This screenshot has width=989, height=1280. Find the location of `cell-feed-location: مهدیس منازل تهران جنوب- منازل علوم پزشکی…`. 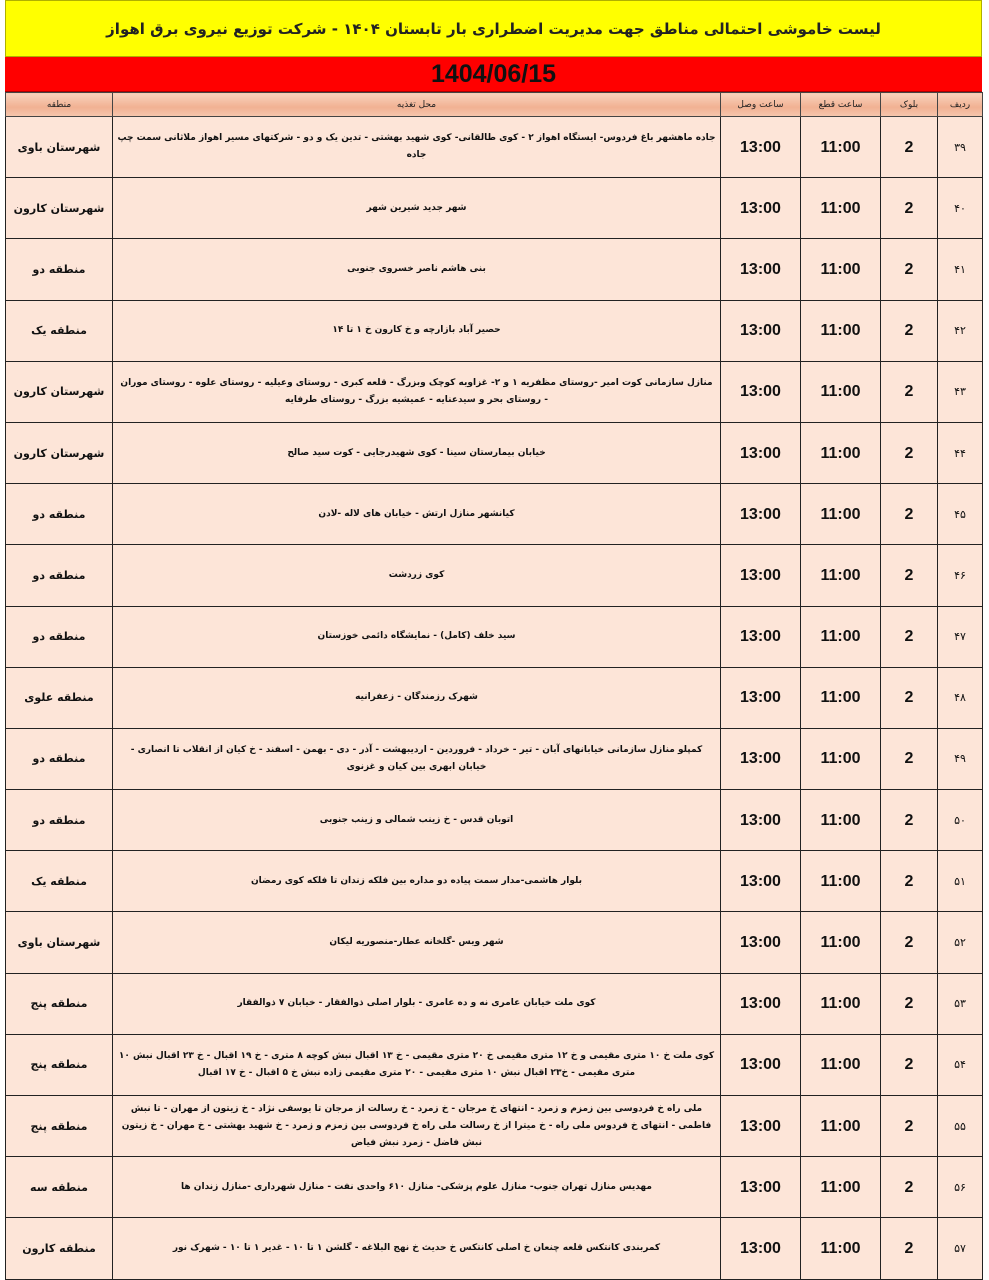

cell-feed-location: مهدیس منازل تهران جنوب- منازل علوم پزشکی… is located at coordinates (416, 1187).